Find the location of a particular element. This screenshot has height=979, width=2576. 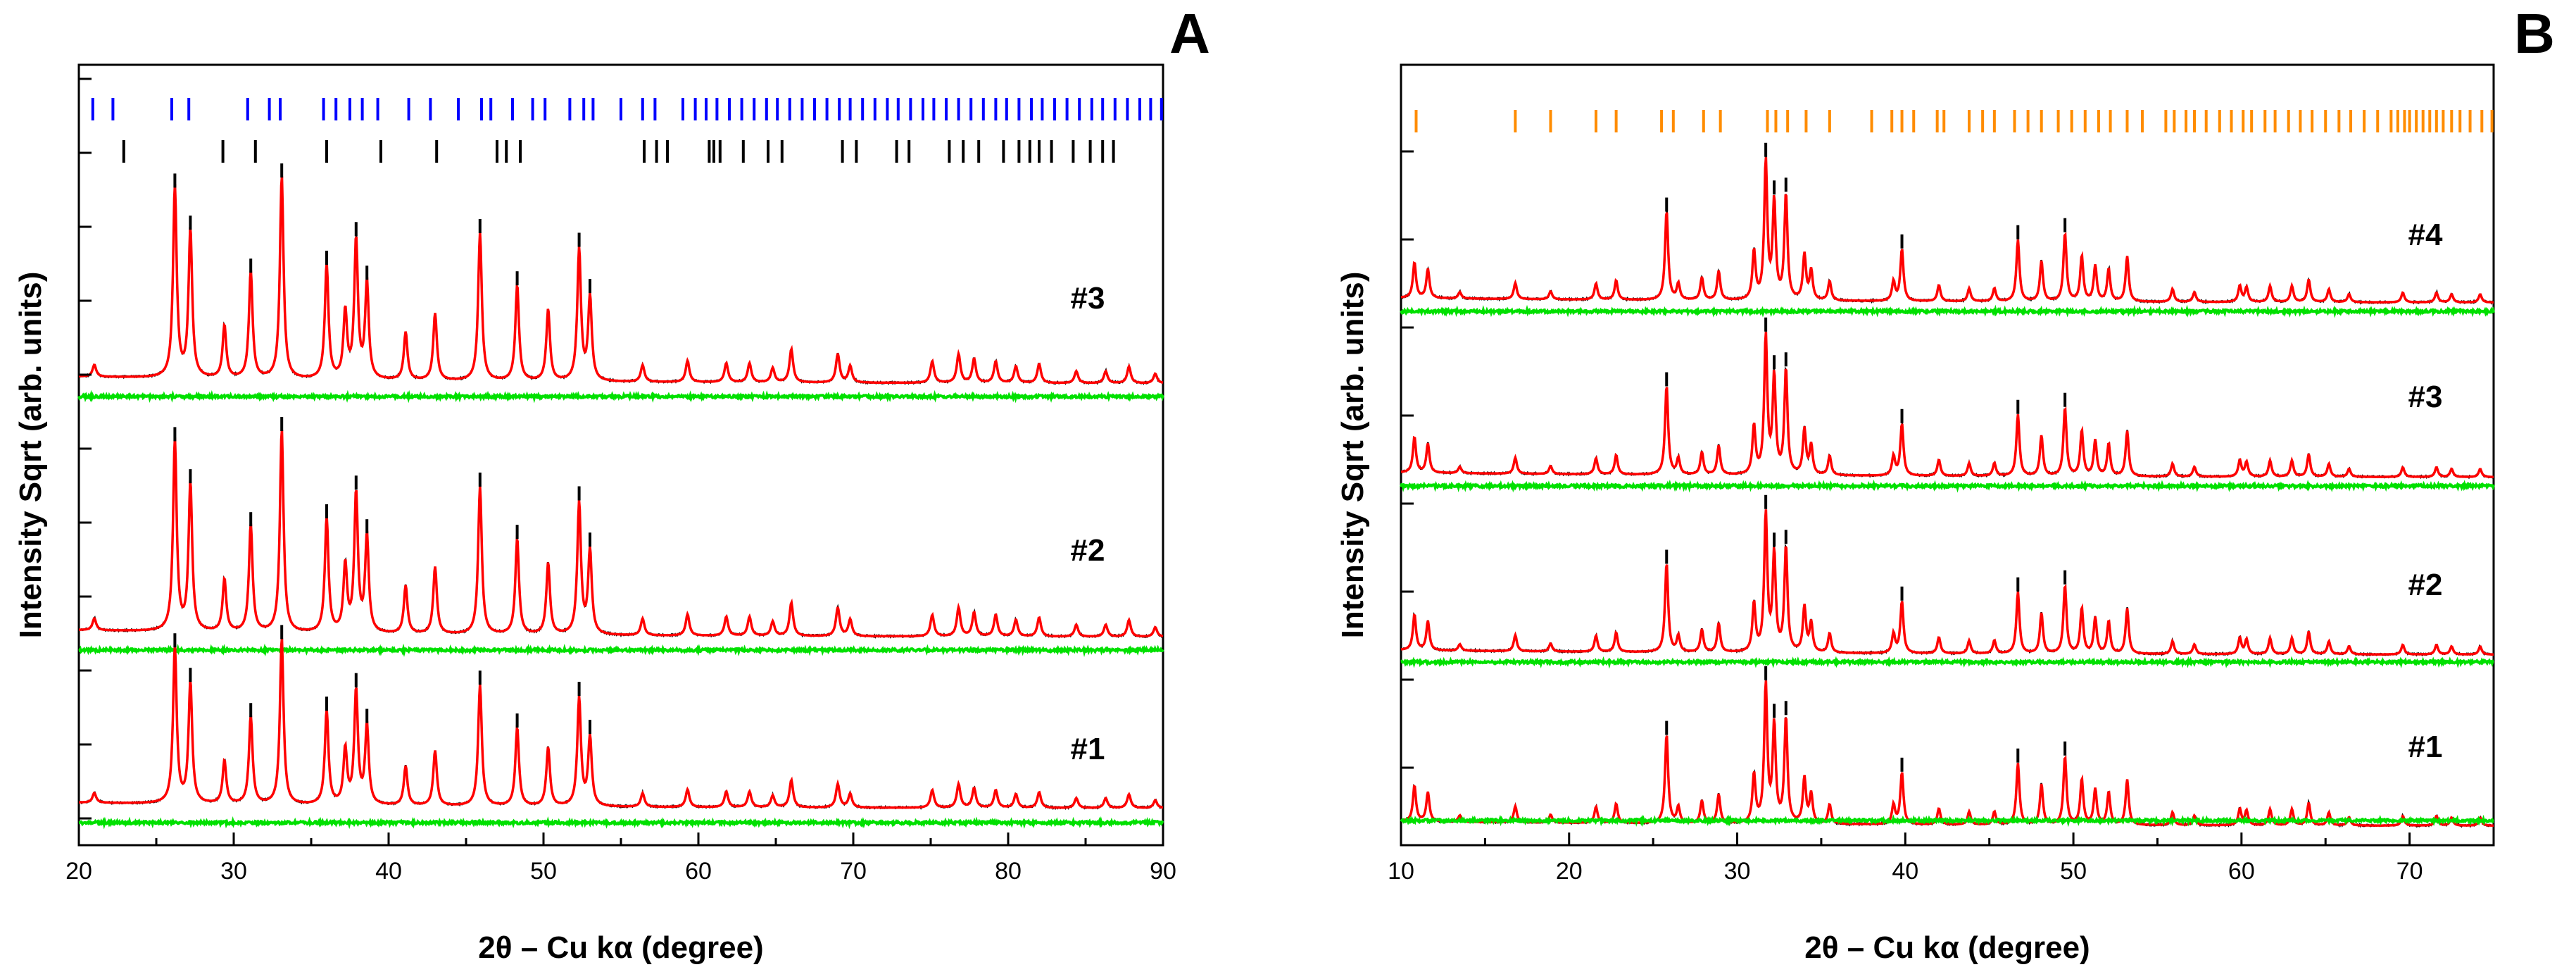

panel-b-sample-label-1: #1 is located at coordinates (2425, 747).